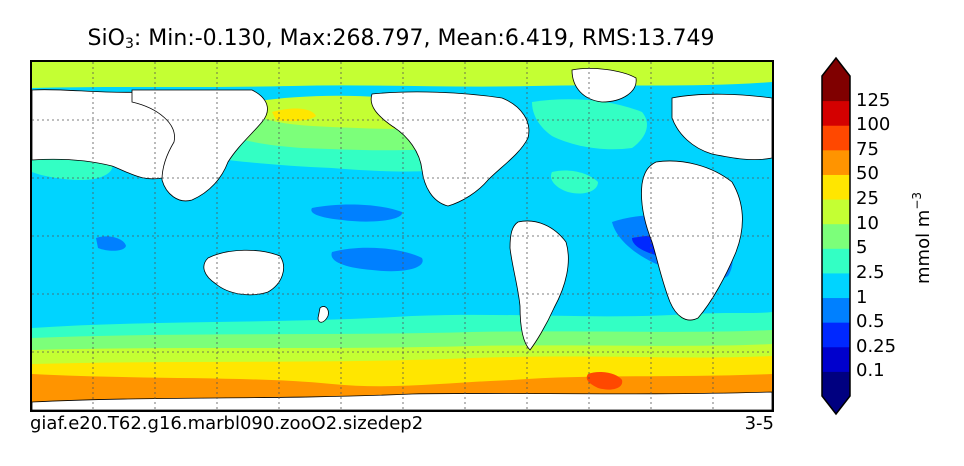 The image size is (964, 466). I want to click on colorbar-tick-label: 50, so click(867, 174).